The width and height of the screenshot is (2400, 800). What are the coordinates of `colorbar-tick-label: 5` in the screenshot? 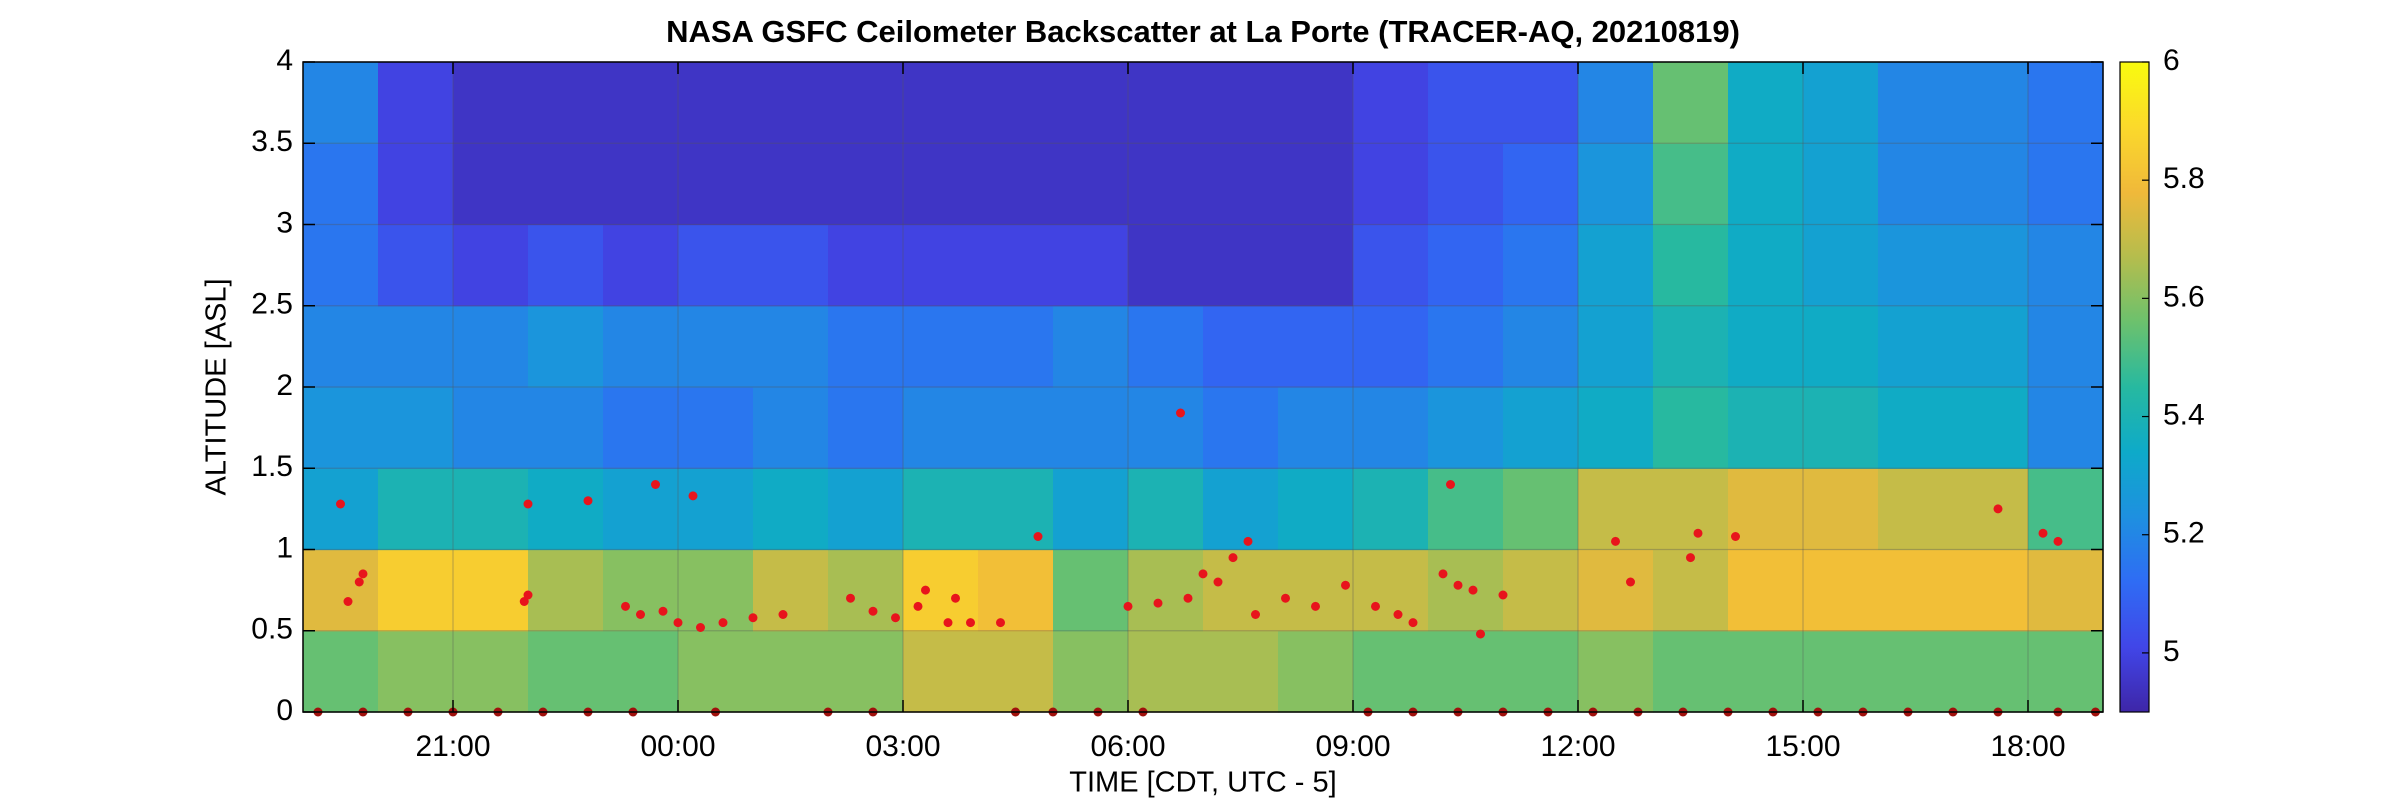 It's located at (2171, 651).